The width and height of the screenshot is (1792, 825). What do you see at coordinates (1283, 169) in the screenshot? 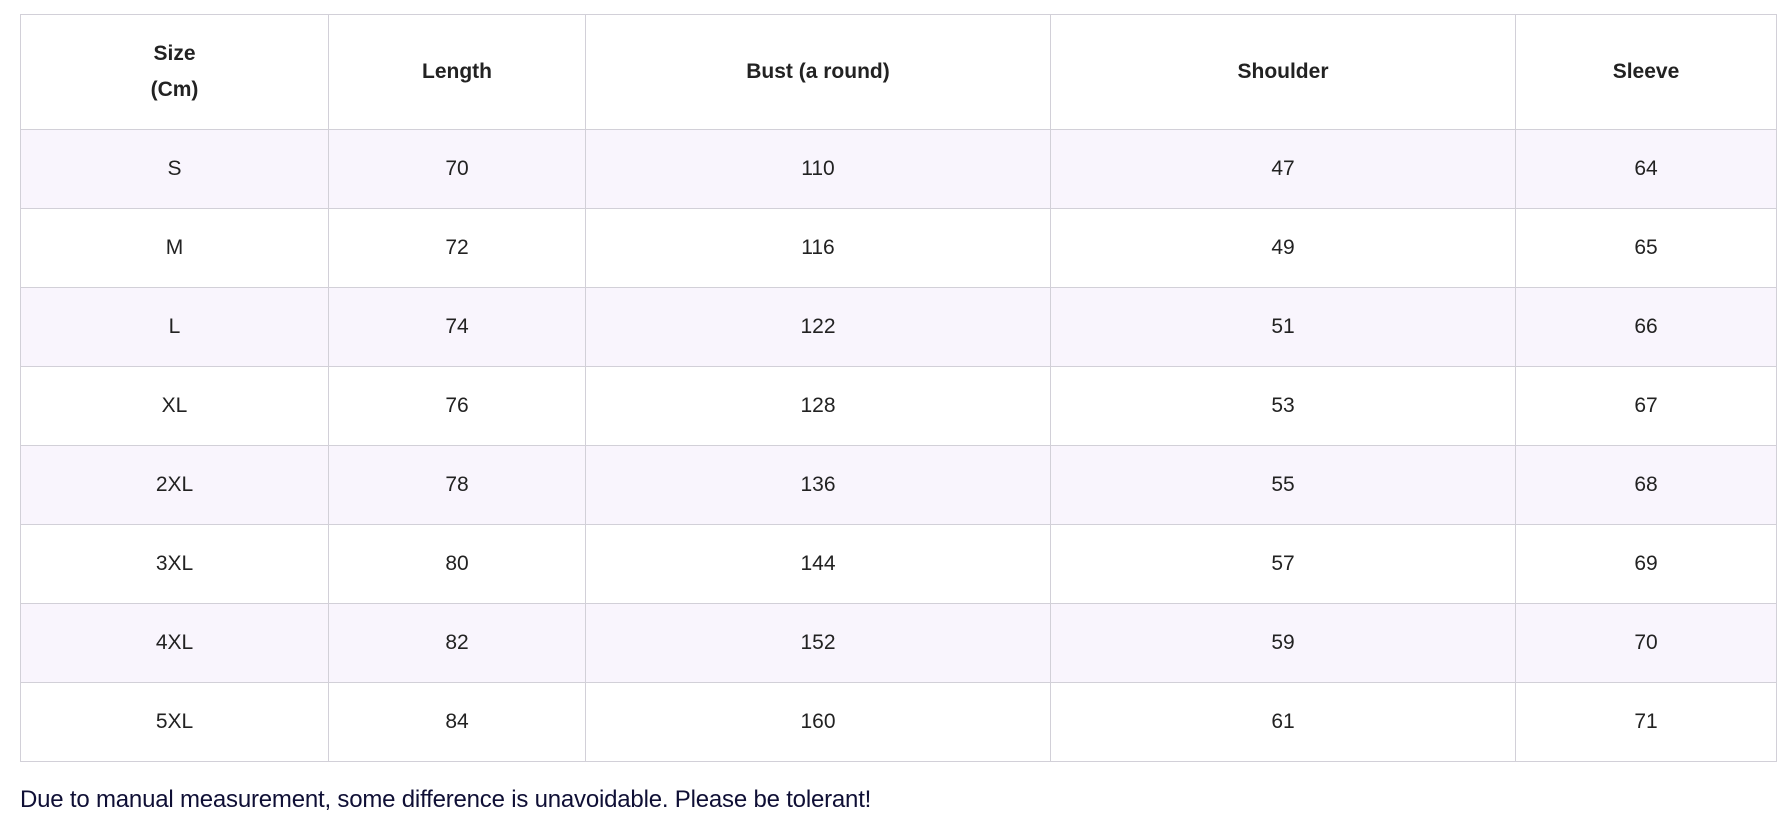
I see `cell-shoulder: 47` at bounding box center [1283, 169].